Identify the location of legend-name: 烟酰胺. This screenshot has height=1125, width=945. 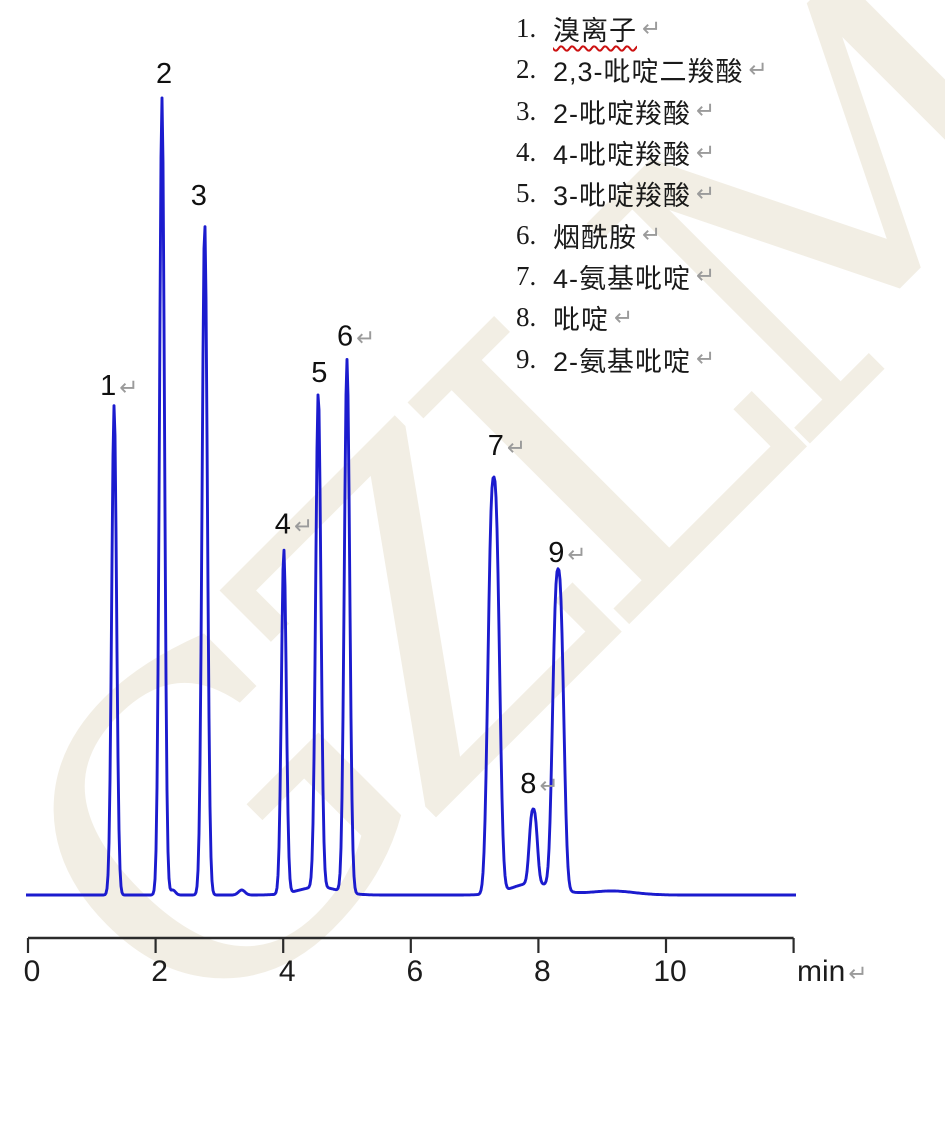
(595, 237).